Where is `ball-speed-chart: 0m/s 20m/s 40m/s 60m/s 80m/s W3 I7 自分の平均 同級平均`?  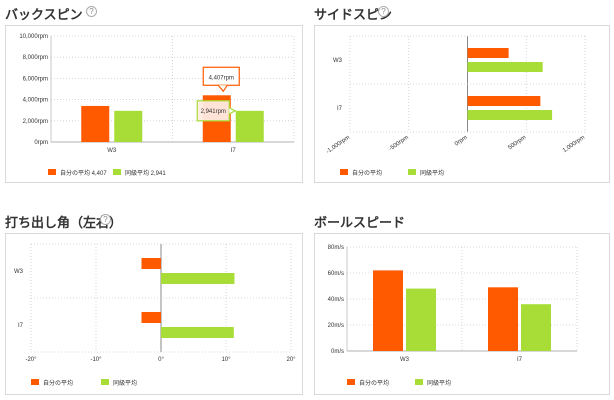 ball-speed-chart: 0m/s 20m/s 40m/s 60m/s 80m/s W3 I7 自分の平均 同級平均 is located at coordinates (453, 316).